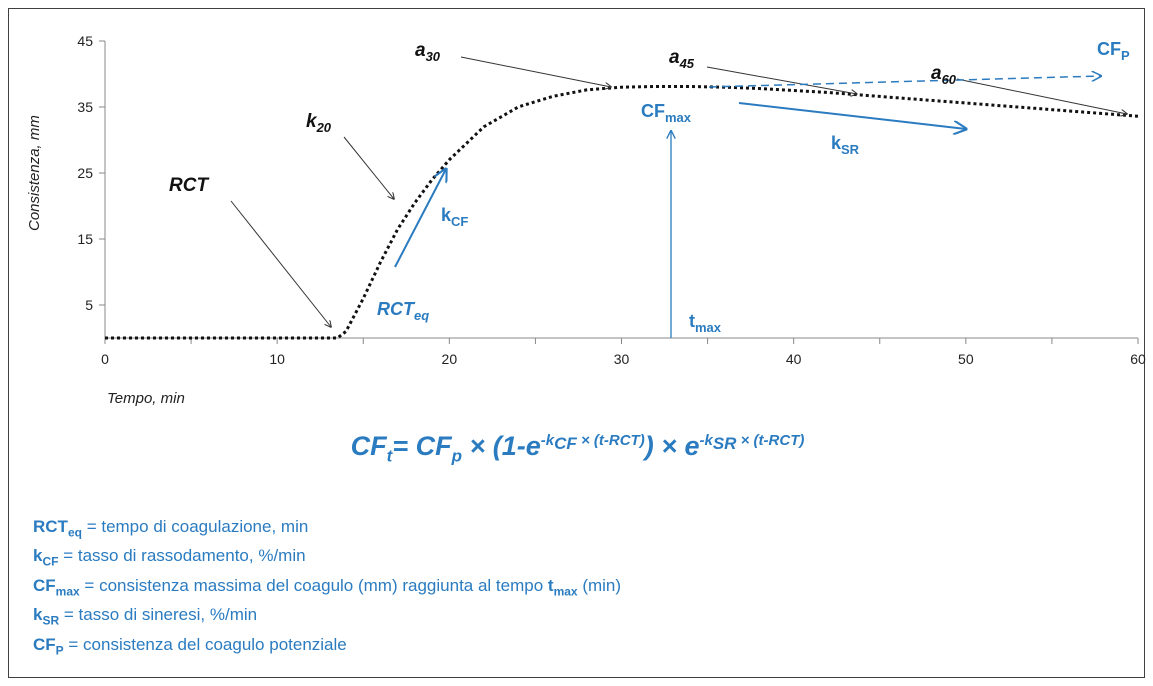 Image resolution: width=1153 pixels, height=686 pixels. I want to click on ksr-label: kSR, so click(845, 145).